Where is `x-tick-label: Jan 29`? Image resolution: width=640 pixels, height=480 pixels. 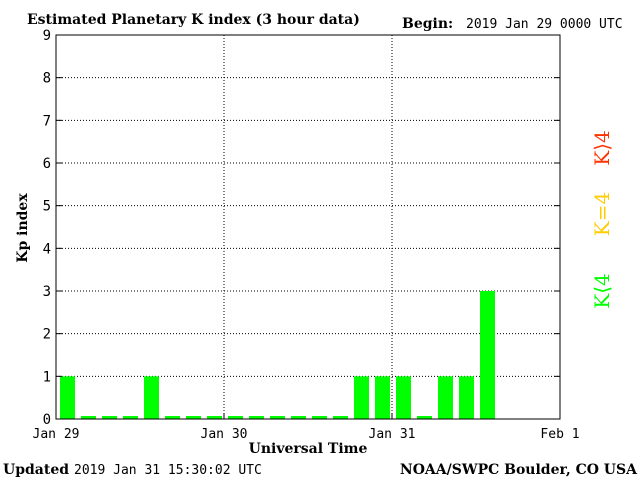 x-tick-label: Jan 29 is located at coordinates (56, 434).